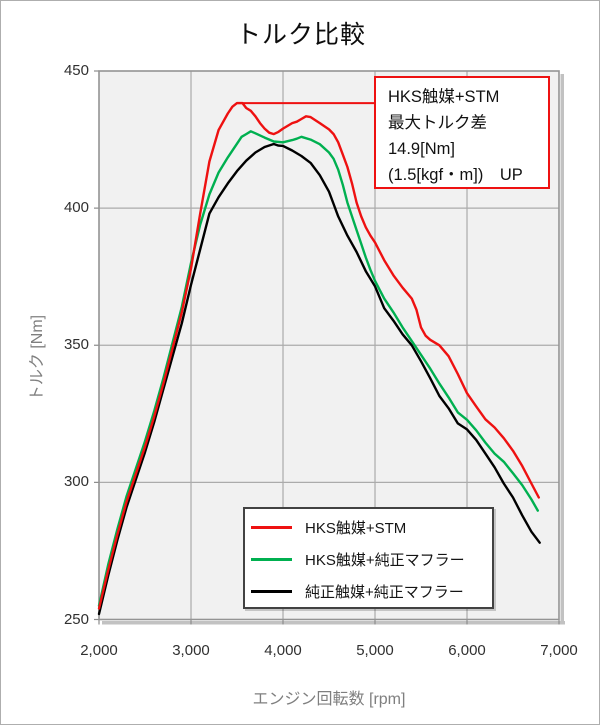 The image size is (600, 725). I want to click on y-axis-title: トルク [Nm], so click(37, 358).